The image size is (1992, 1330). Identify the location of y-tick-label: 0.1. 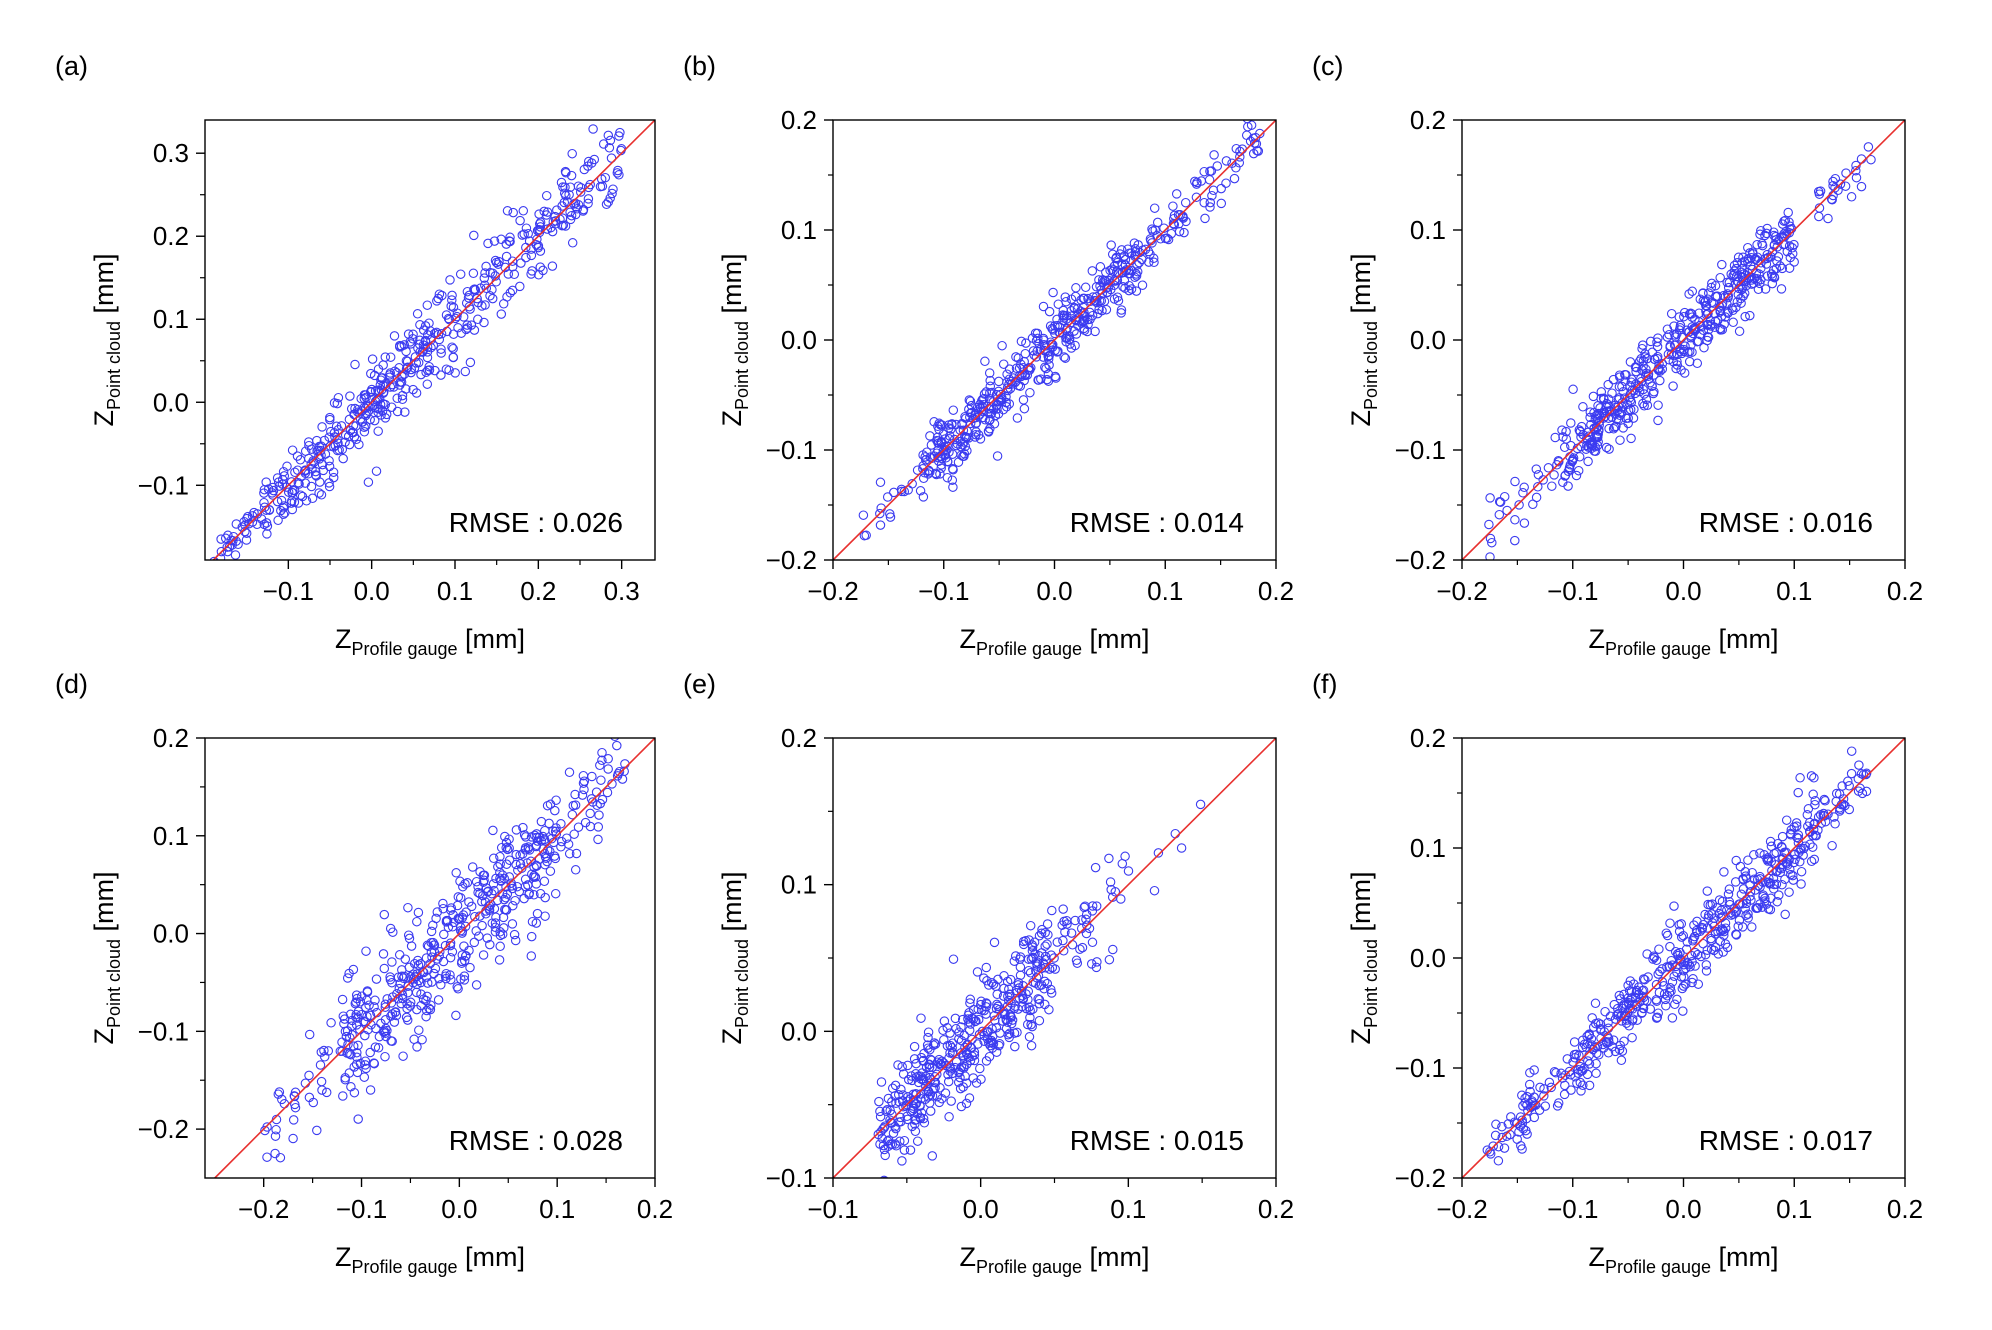
(1428, 848).